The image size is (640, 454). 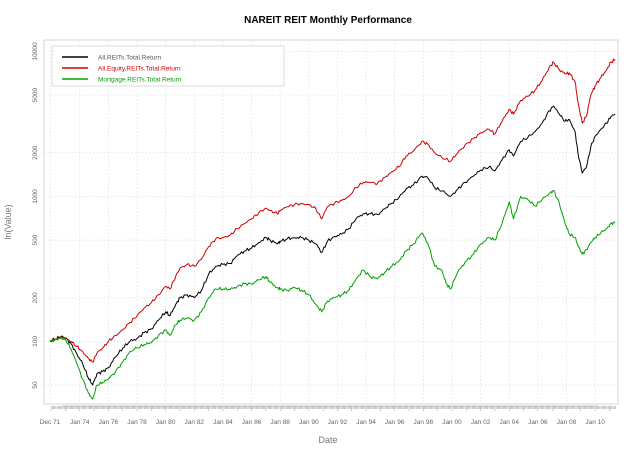 What do you see at coordinates (35, 341) in the screenshot?
I see `y-tick-label: 100` at bounding box center [35, 341].